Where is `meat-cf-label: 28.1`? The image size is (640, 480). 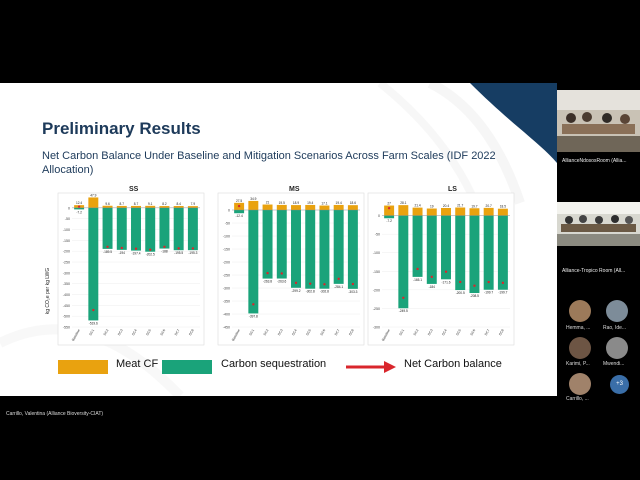 meat-cf-label: 28.1 is located at coordinates (403, 203).